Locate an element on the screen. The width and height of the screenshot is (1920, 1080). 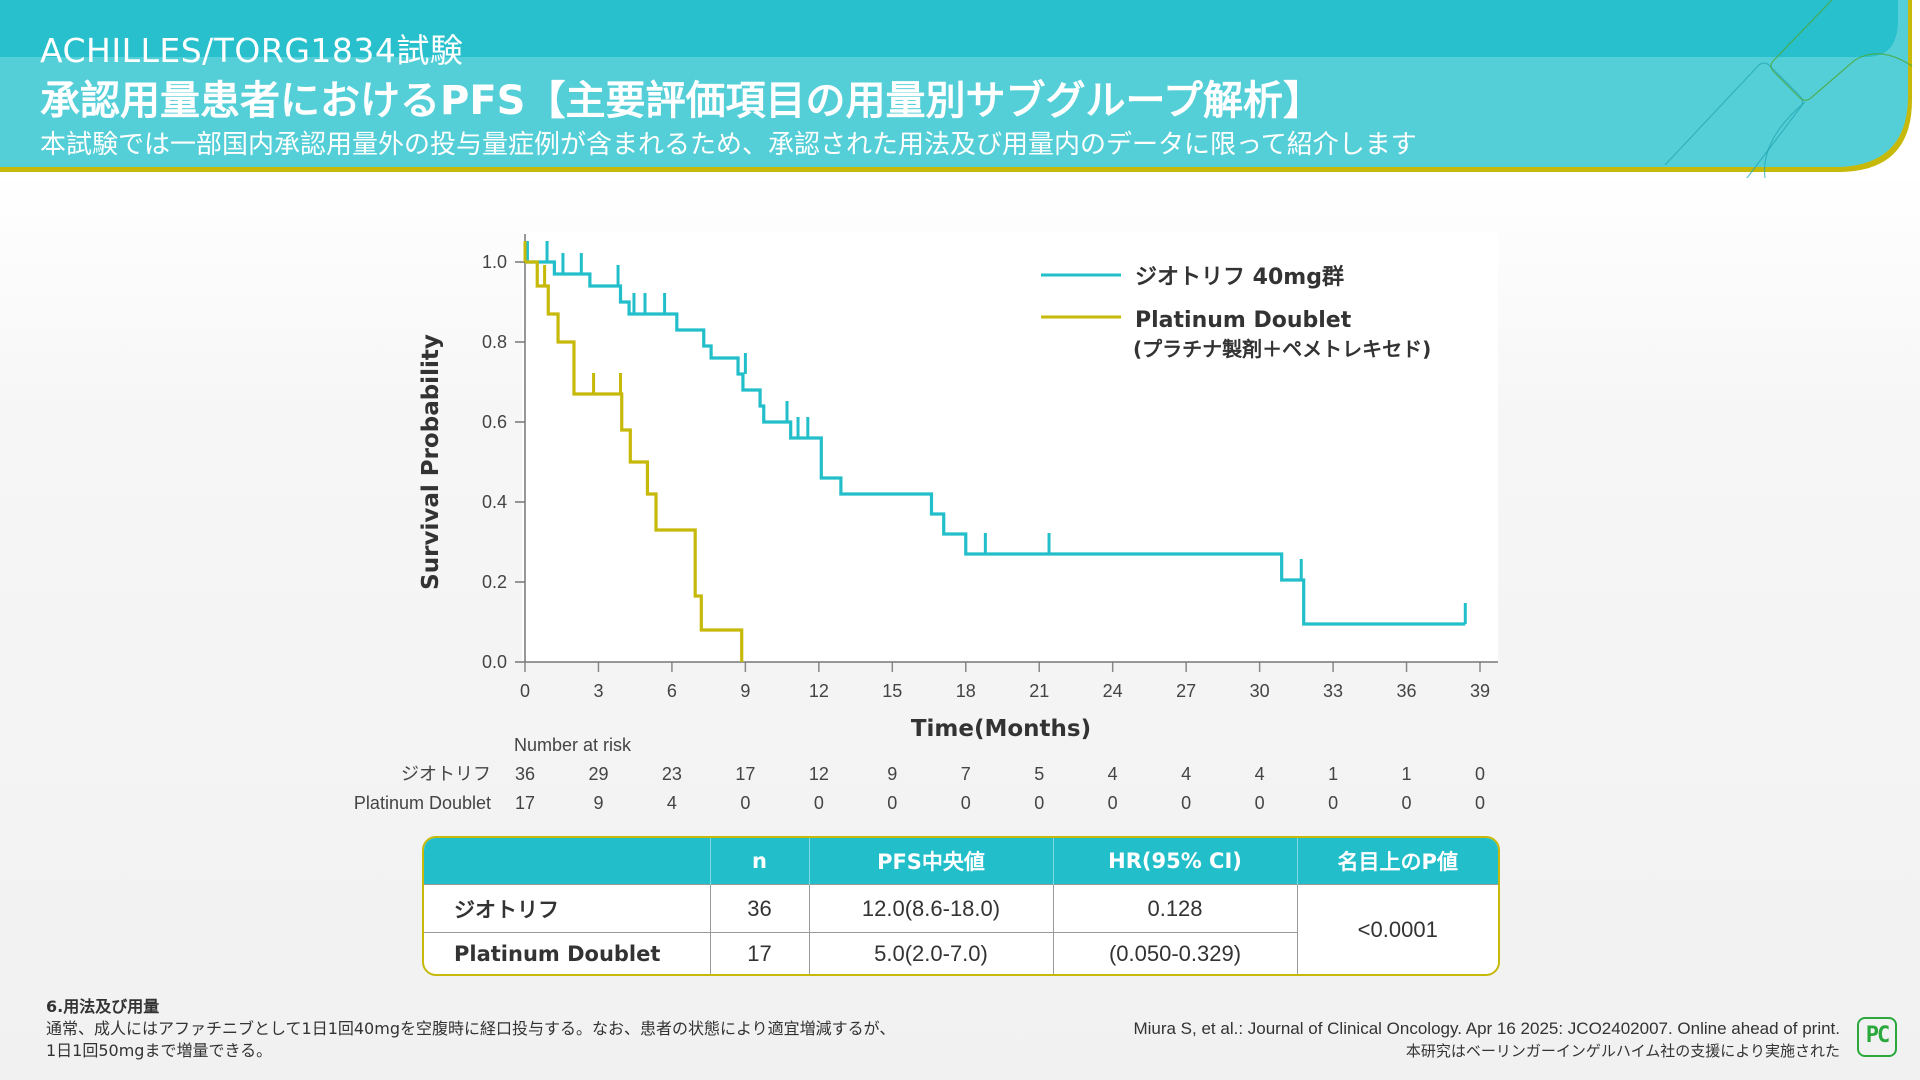
risk-row-label: ジオトリフ is located at coordinates (446, 774).